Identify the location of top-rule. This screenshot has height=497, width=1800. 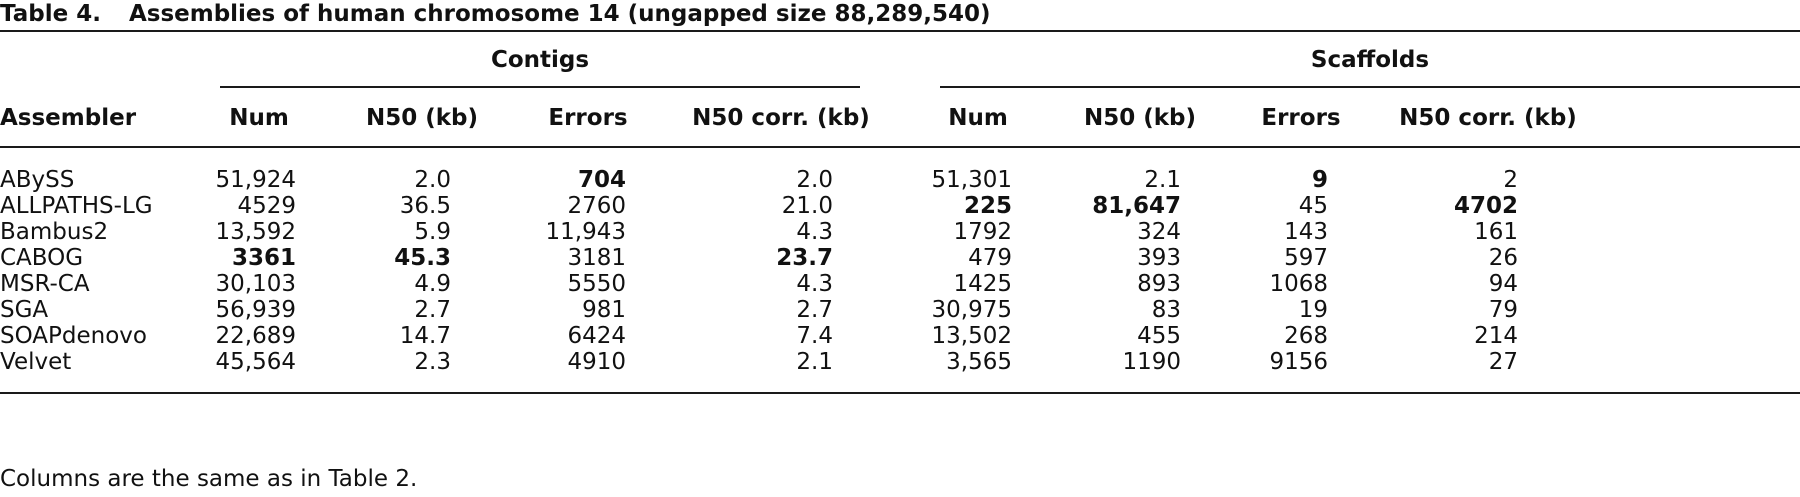
(900, 31).